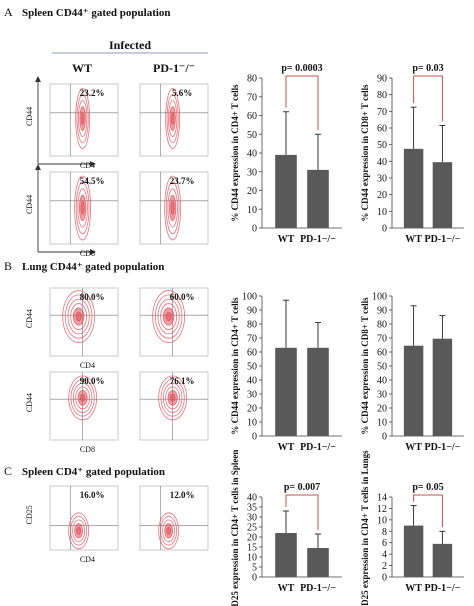 The height and width of the screenshot is (606, 474). Describe the element at coordinates (87, 559) in the screenshot. I see `x-marker-label: CD4` at that location.